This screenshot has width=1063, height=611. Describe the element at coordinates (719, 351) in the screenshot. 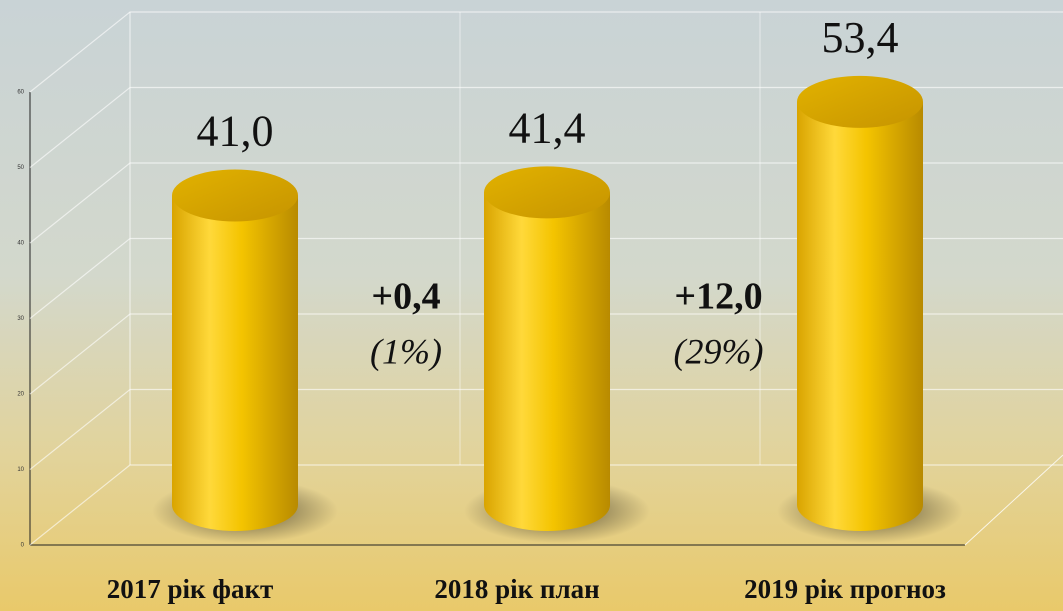

I see `percent-label: (29%)` at that location.